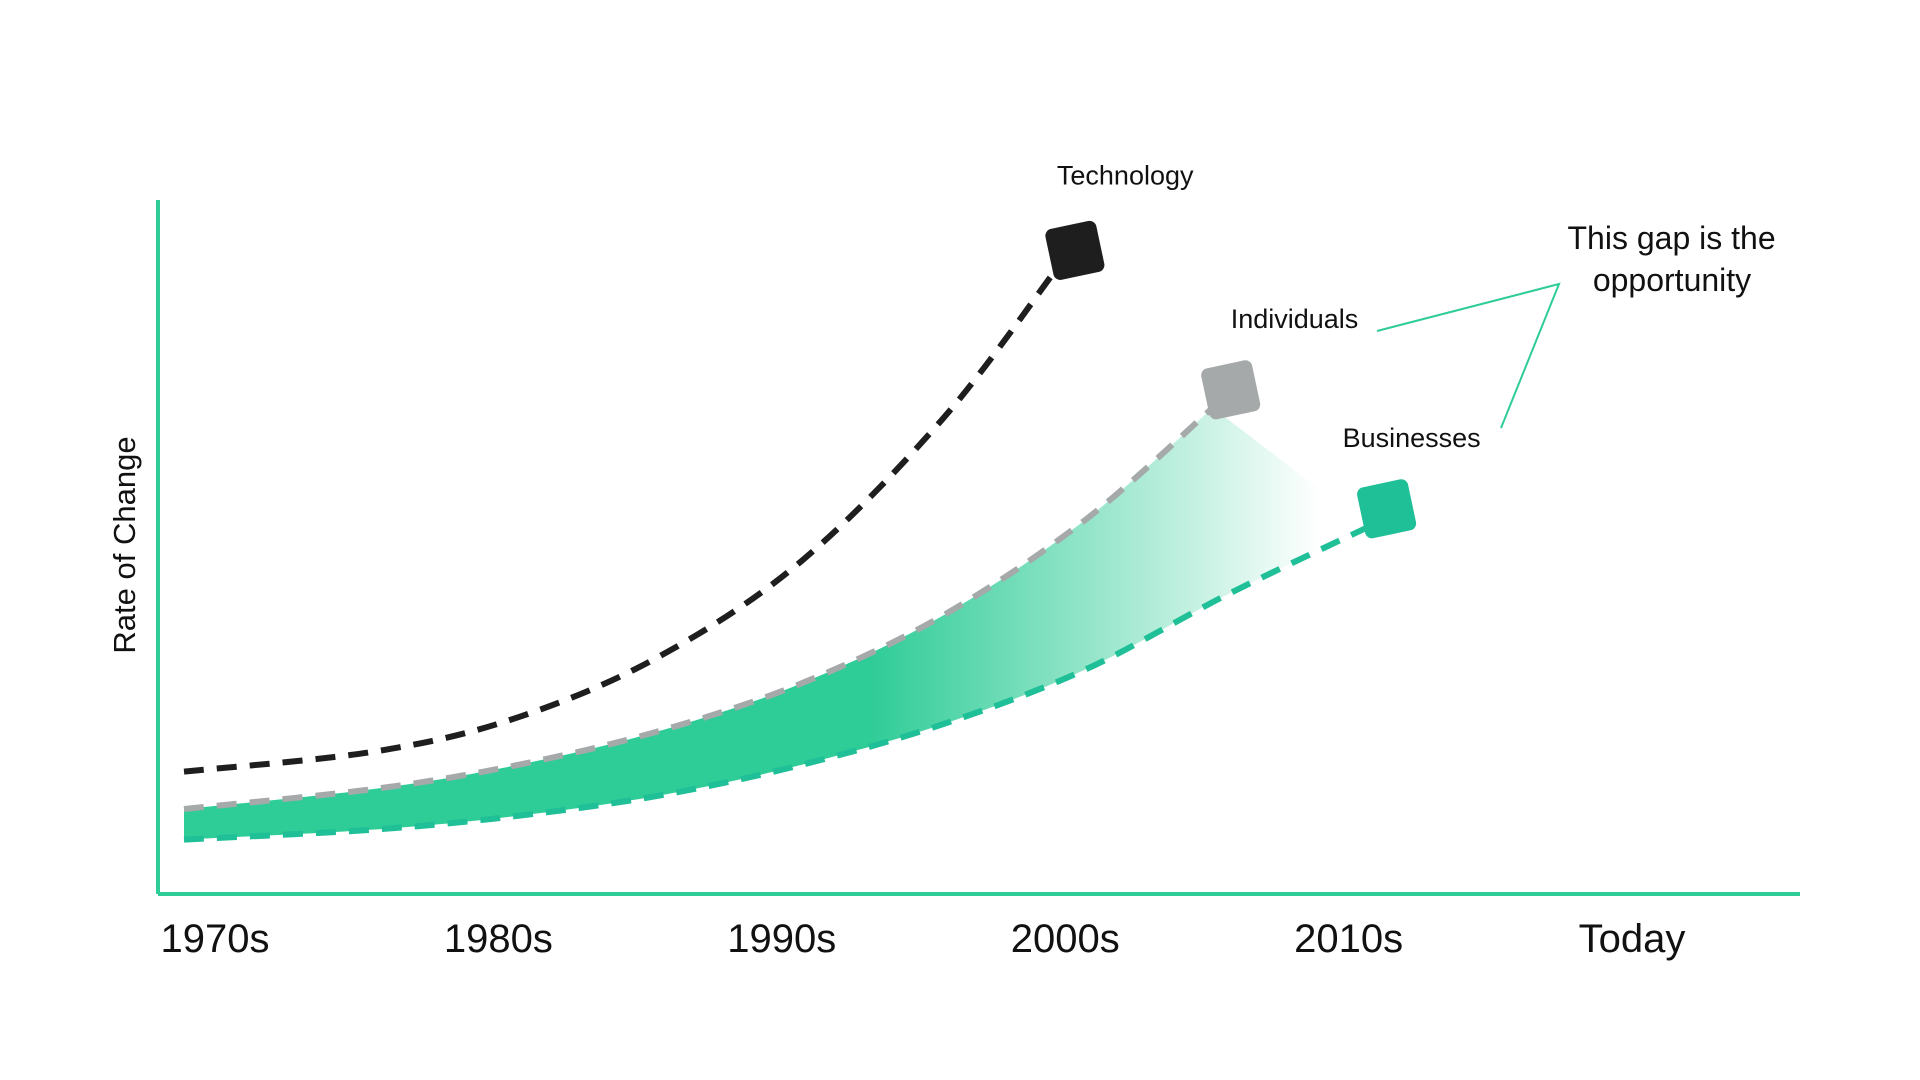  Describe the element at coordinates (1231, 390) in the screenshot. I see `series-end-marker-individuals` at that location.